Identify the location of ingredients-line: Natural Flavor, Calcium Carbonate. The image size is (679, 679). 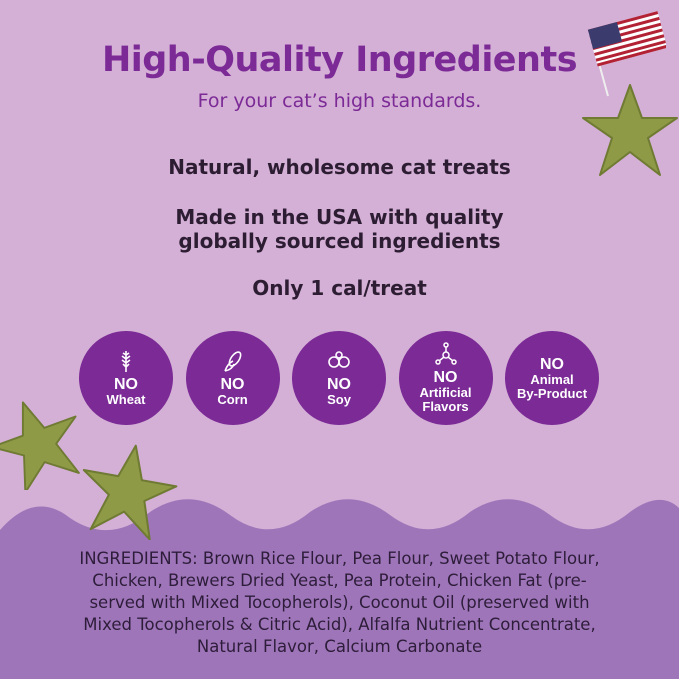
(339, 646).